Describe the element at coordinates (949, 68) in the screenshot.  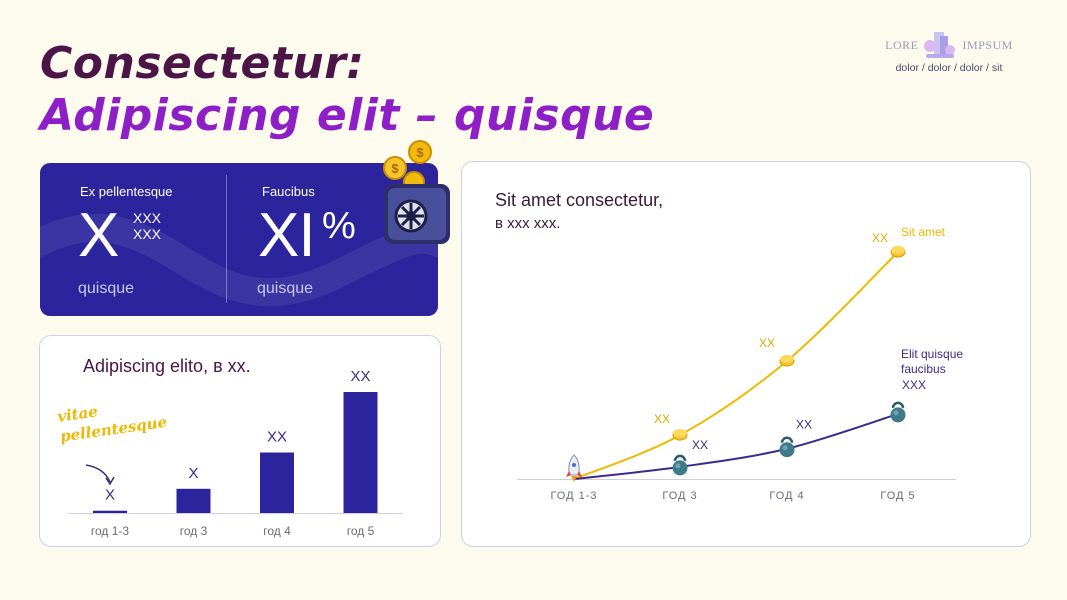
I see `logo-subtitle: dolor / dolor / dolor / sit` at that location.